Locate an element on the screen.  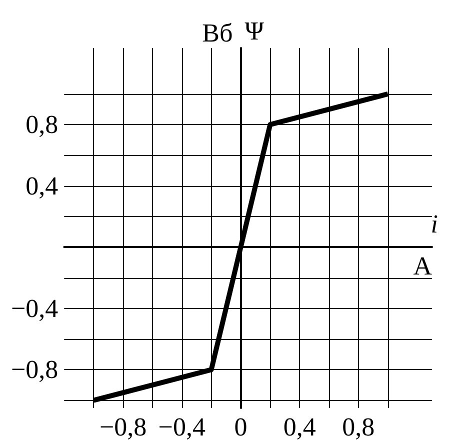
x-tick-label: −0,8 is located at coordinates (123, 427).